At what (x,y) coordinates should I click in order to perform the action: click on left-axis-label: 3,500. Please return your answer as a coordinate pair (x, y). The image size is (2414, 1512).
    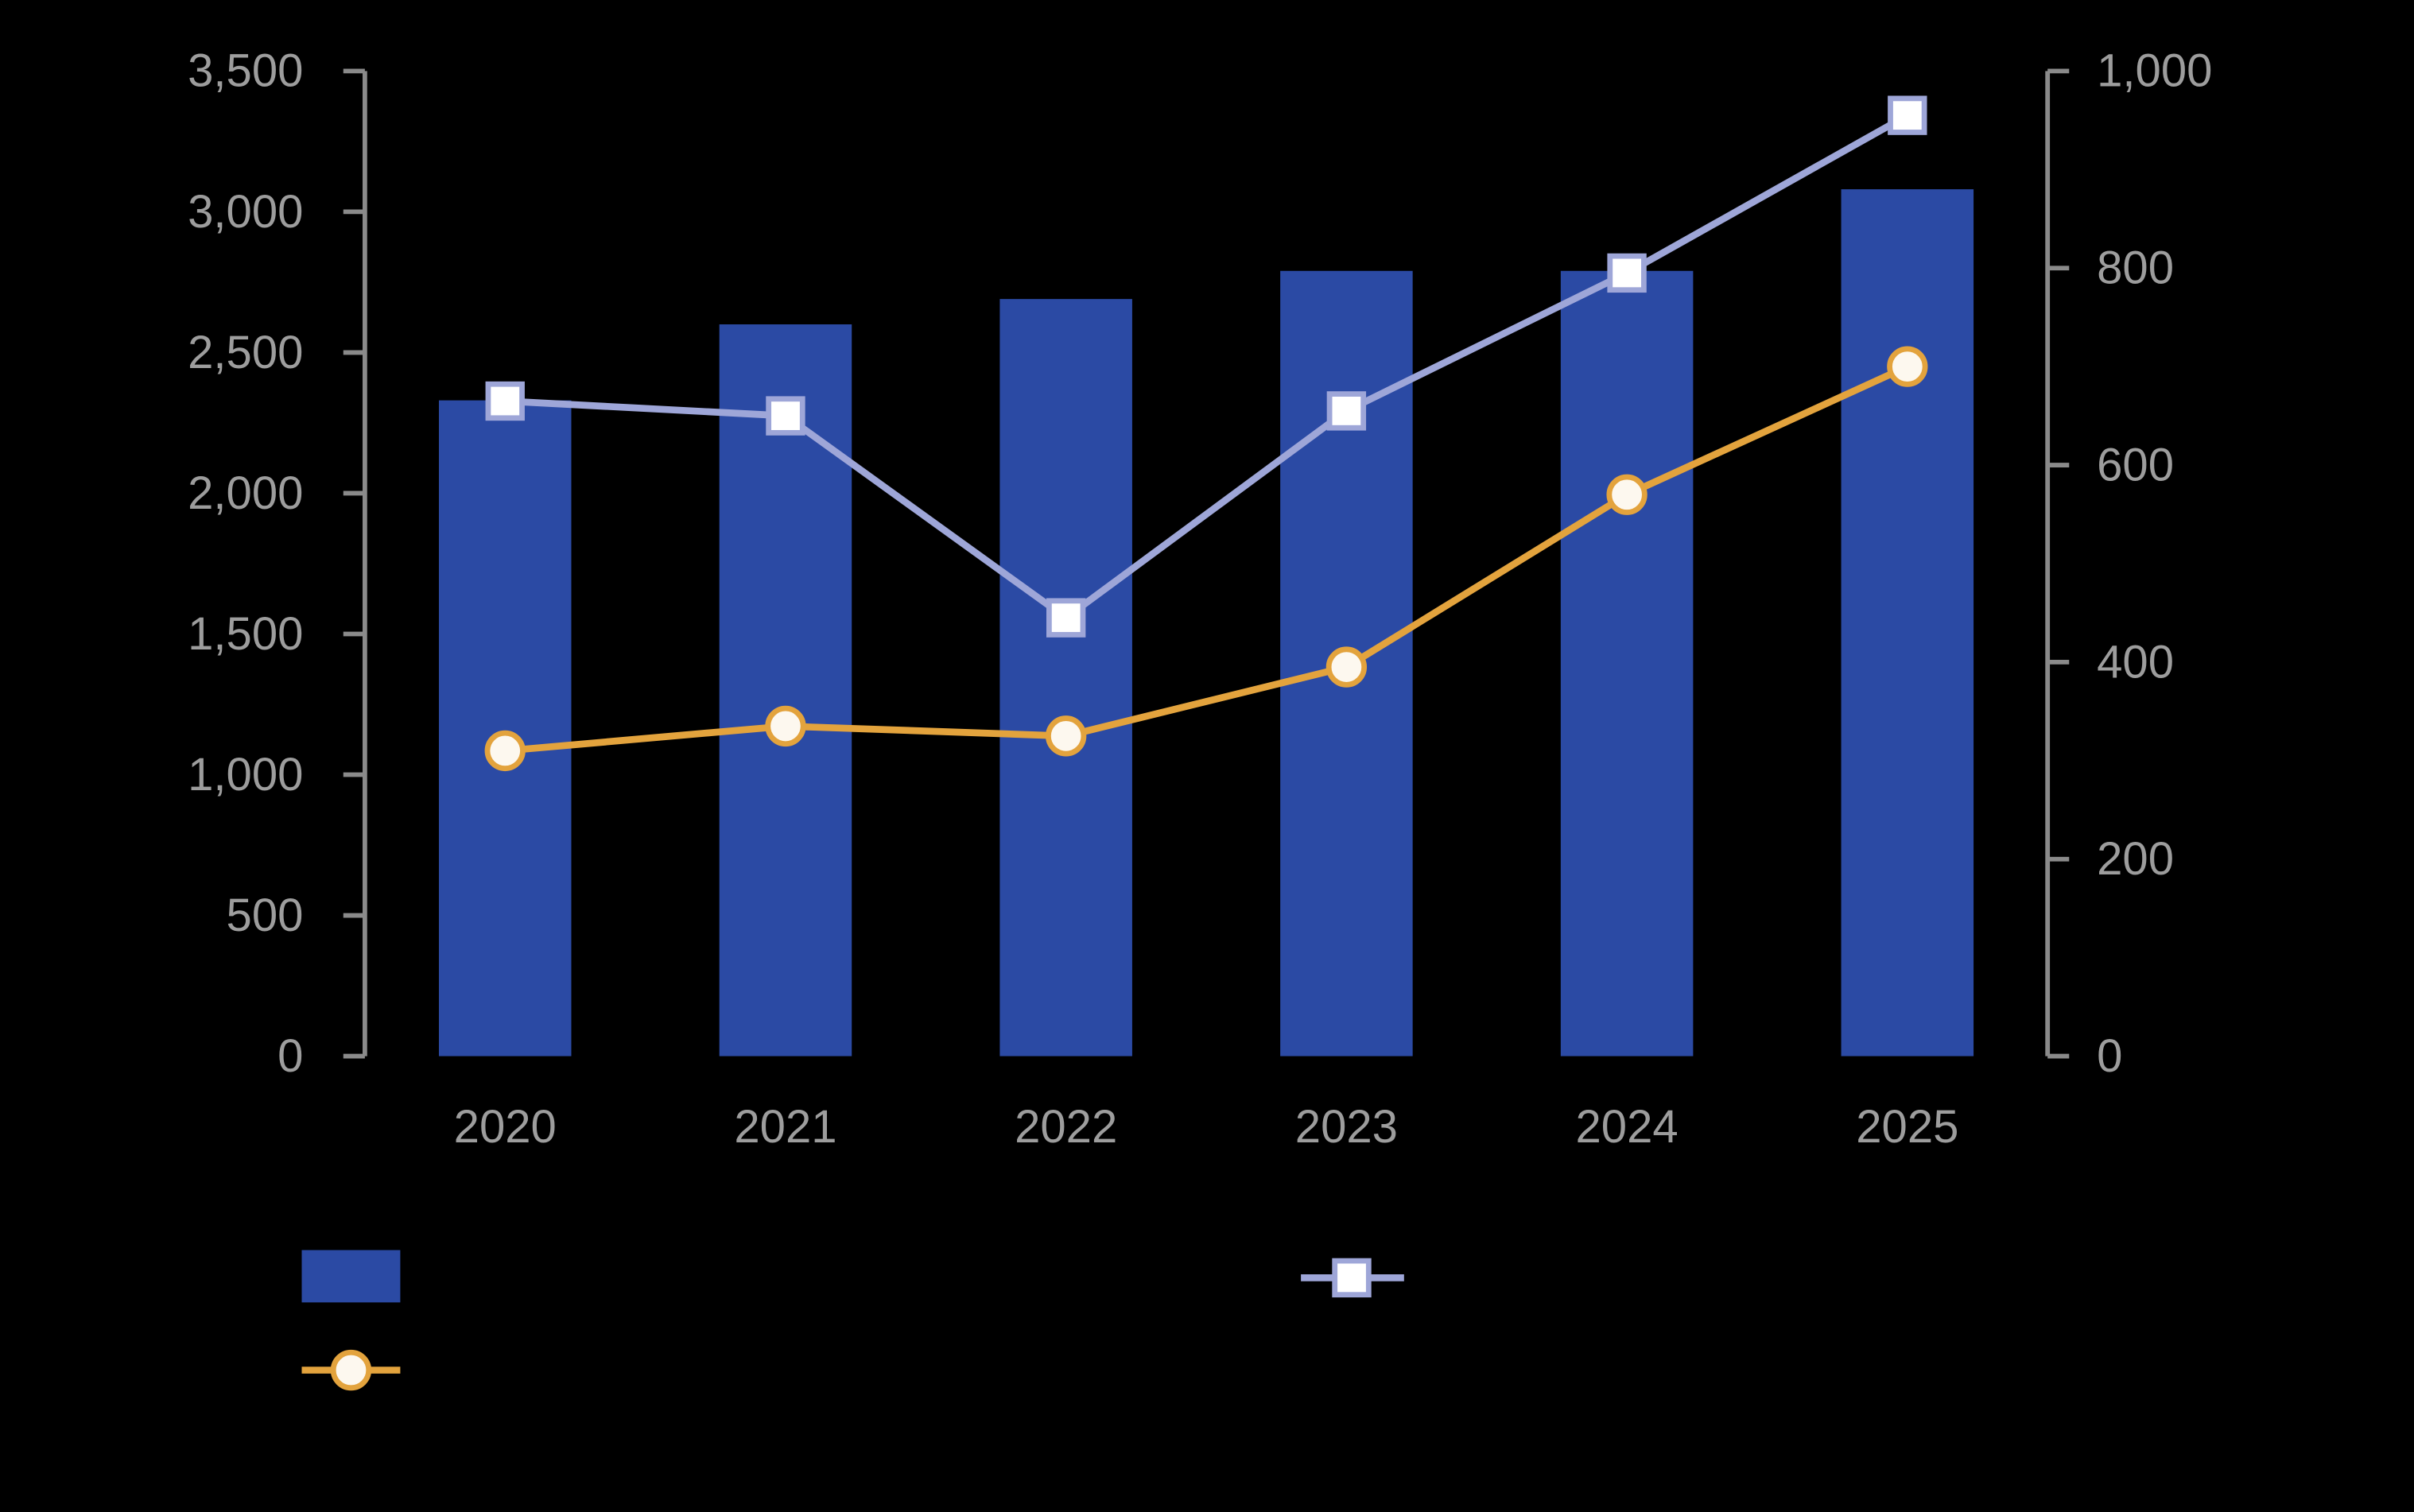
    Looking at the image, I should click on (245, 71).